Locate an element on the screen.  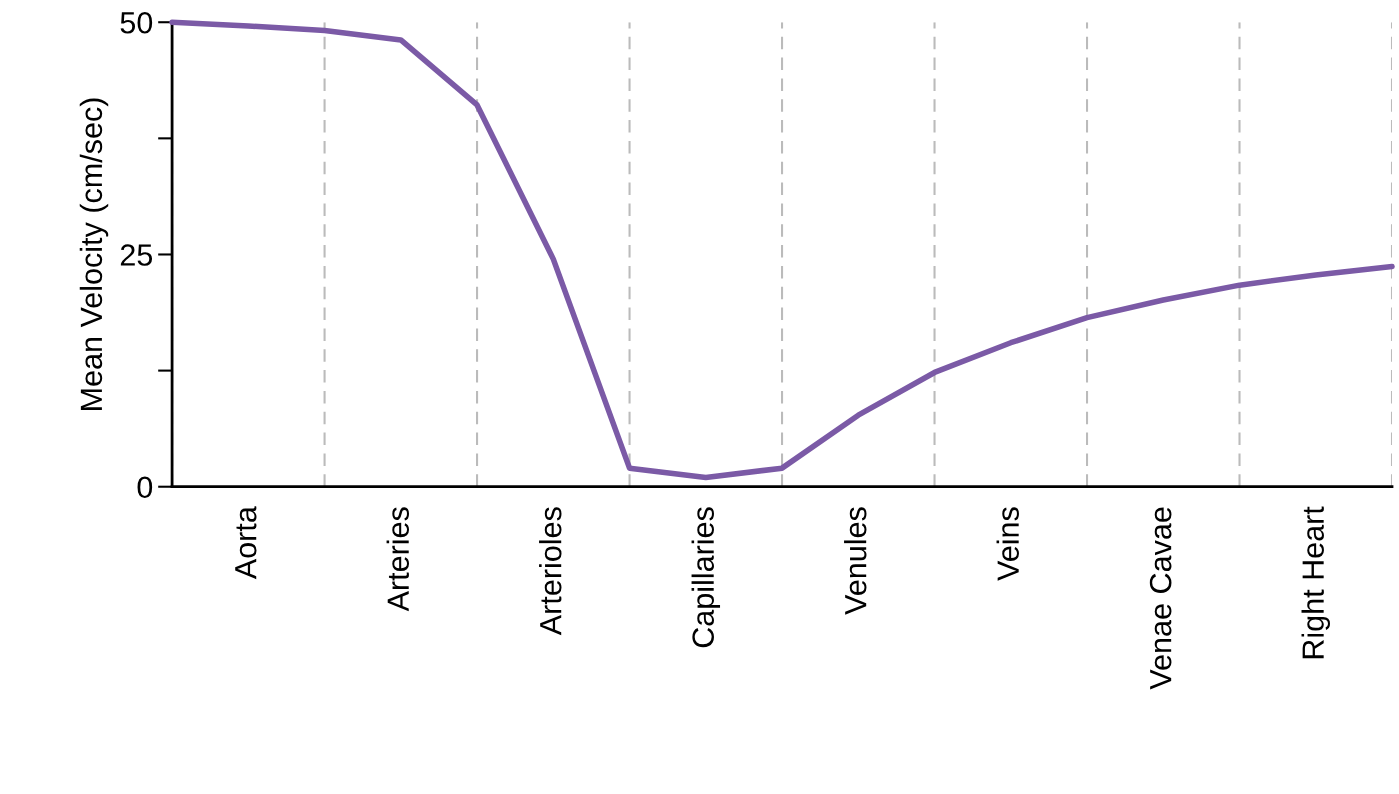
x-tick-label: Arteries is located at coordinates (398, 559).